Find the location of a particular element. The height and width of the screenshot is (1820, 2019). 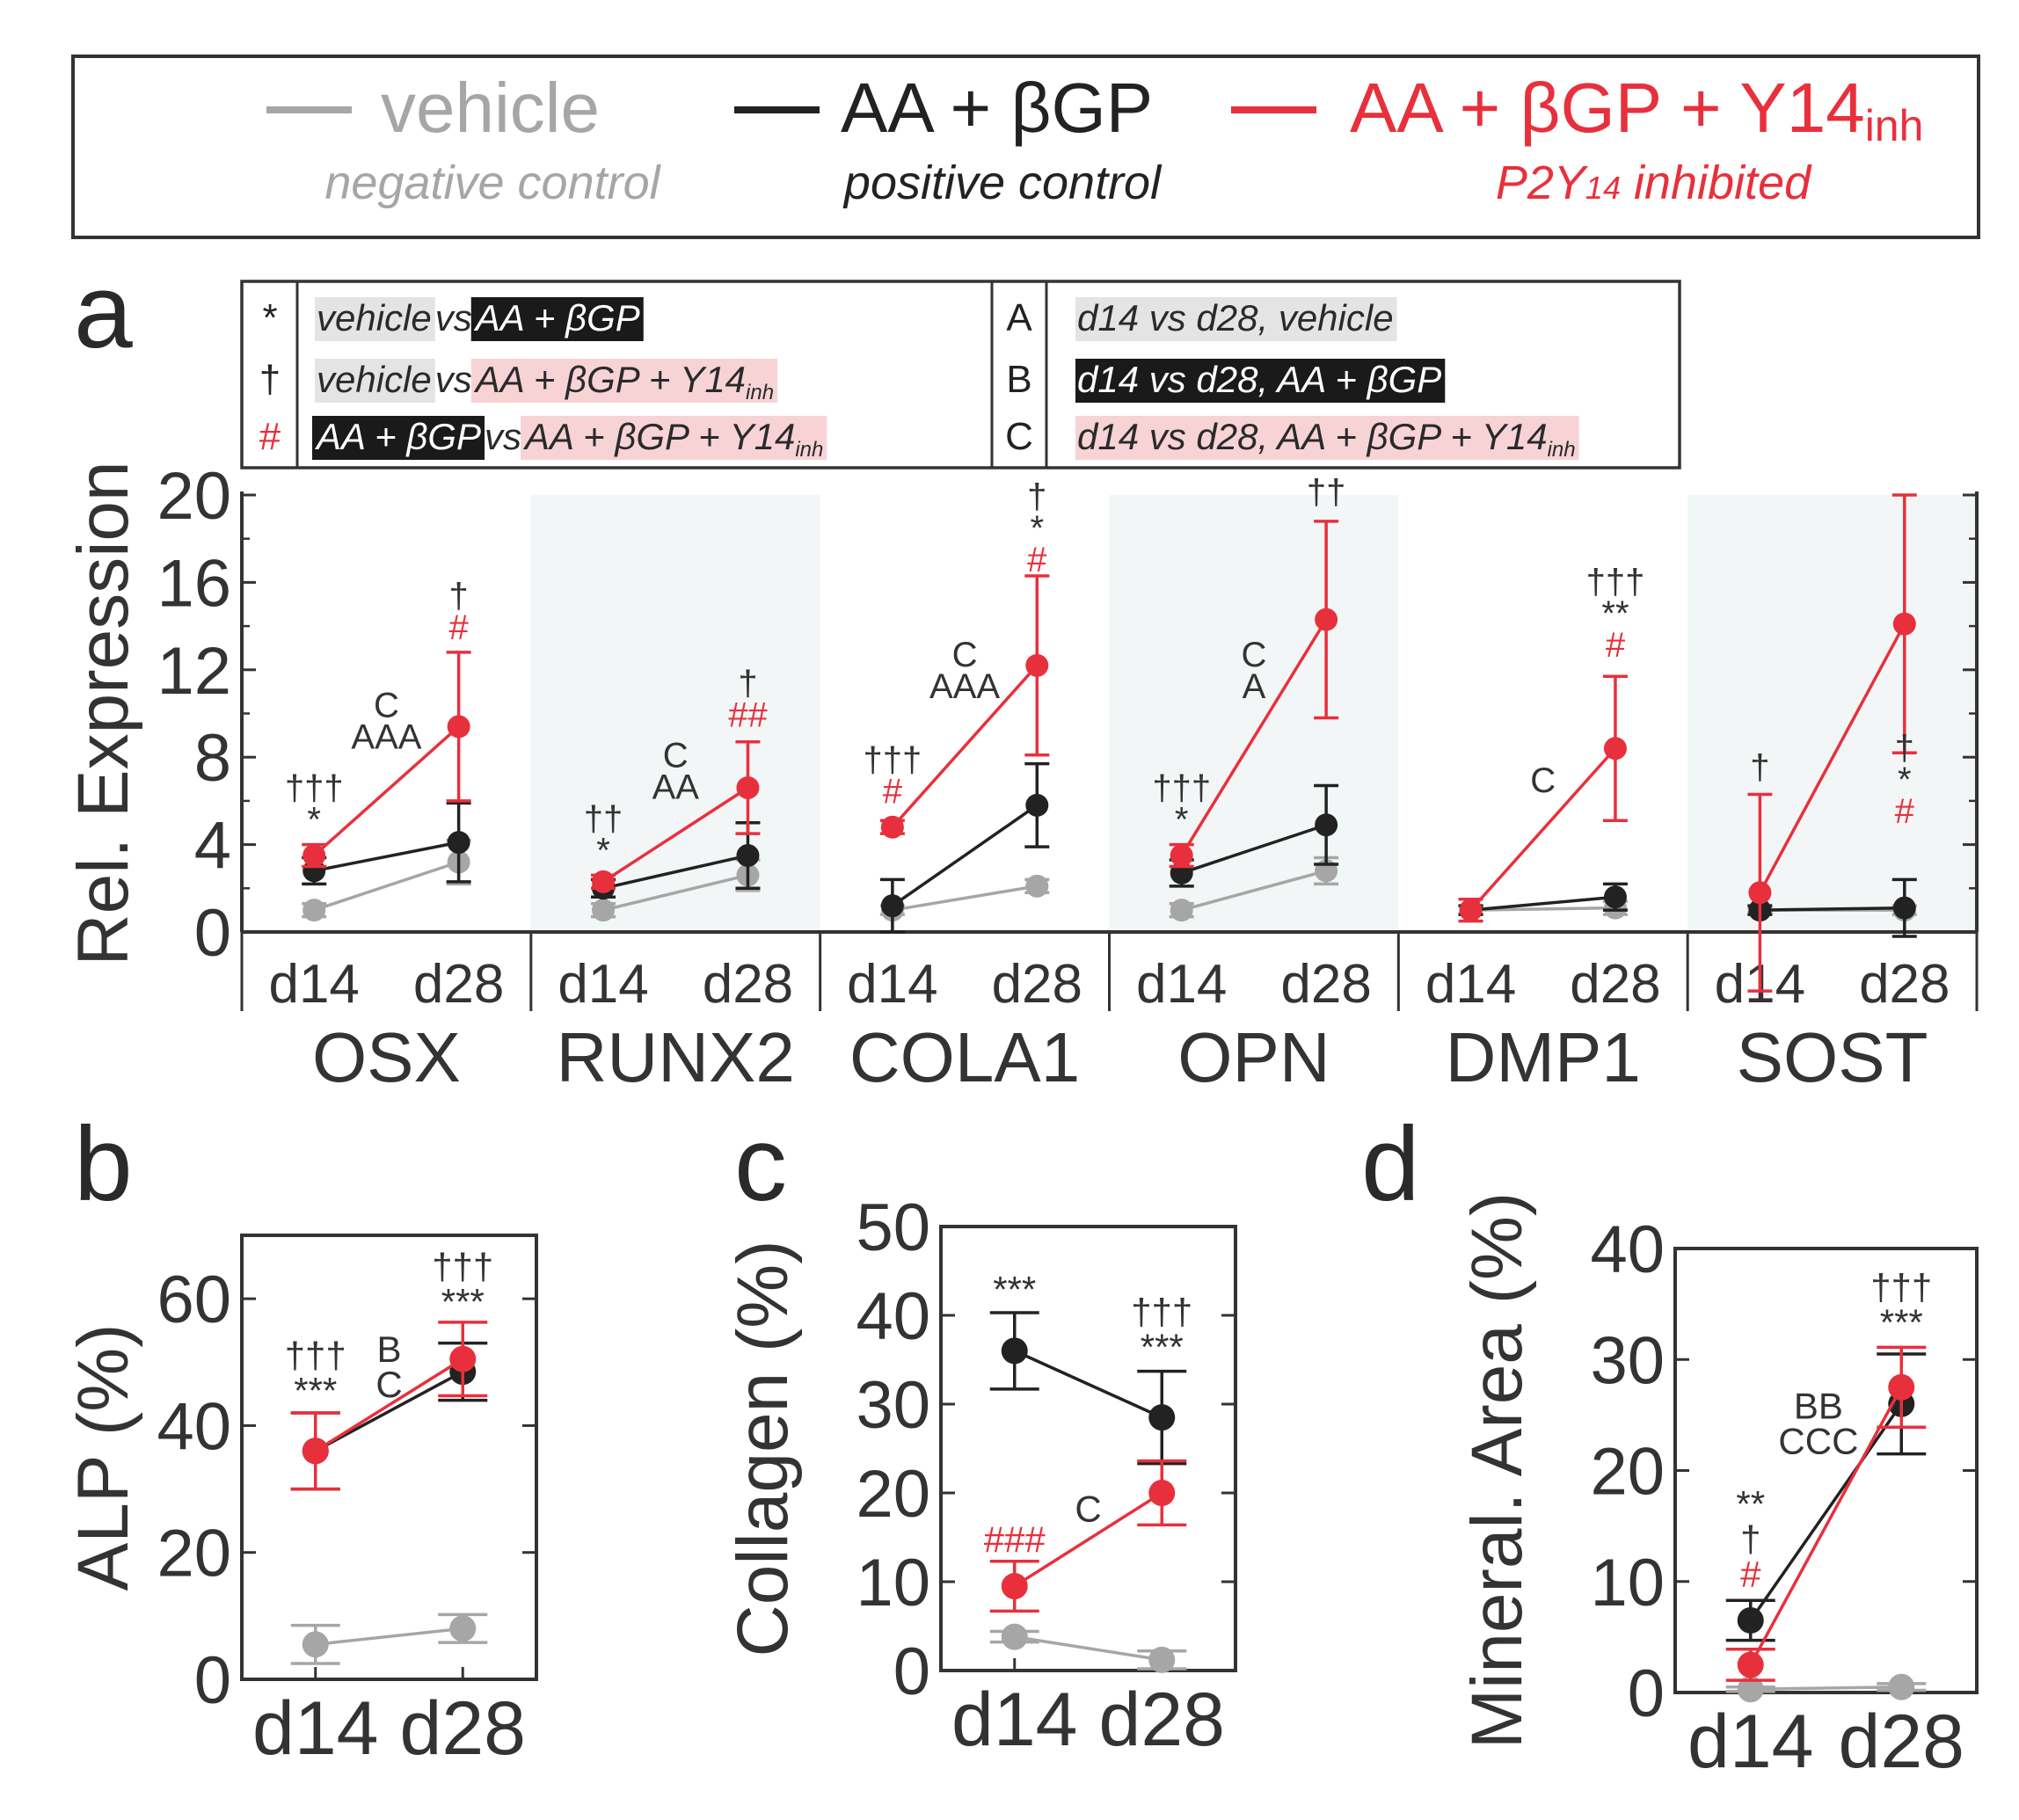

key-term-text: d14 vs d28, vehicle is located at coordinates (1235, 318).